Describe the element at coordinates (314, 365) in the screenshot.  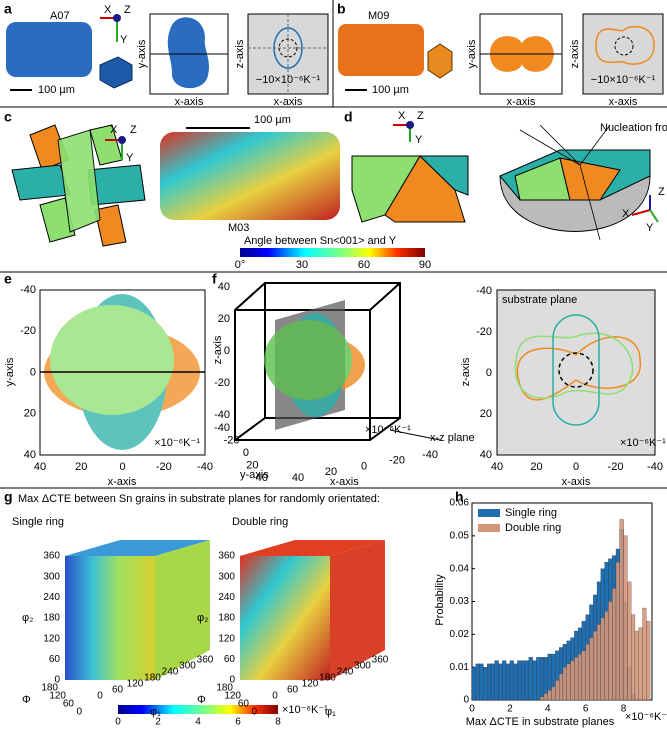
I see `cte-surfaces` at that location.